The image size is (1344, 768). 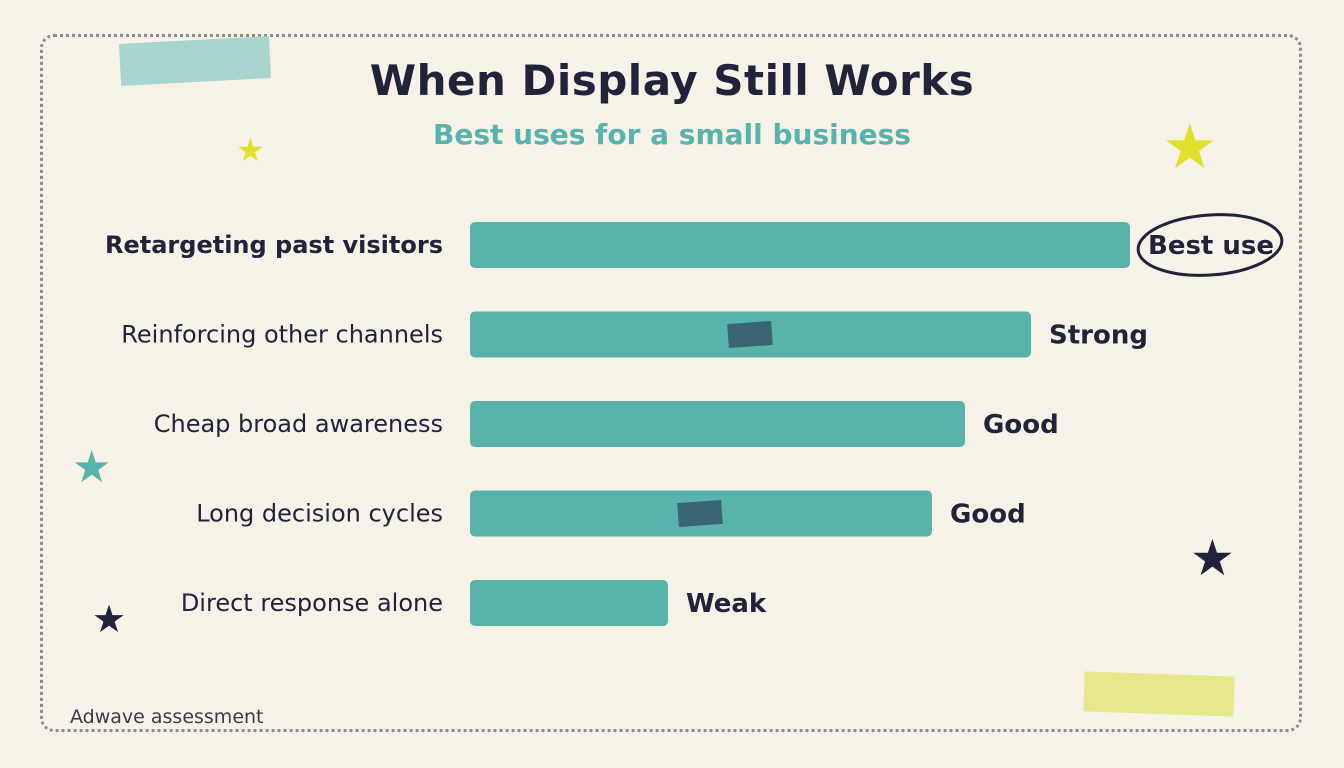 What do you see at coordinates (274, 245) in the screenshot?
I see `category-label: Retargeting past visitors` at bounding box center [274, 245].